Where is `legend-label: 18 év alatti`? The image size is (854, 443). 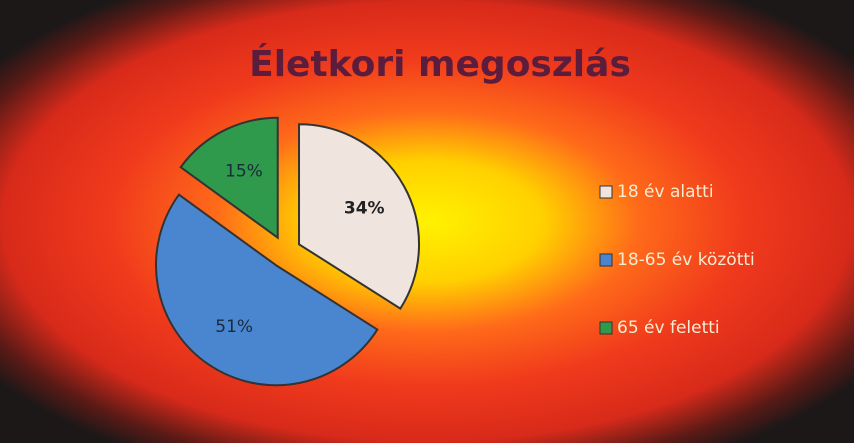 legend-label: 18 év alatti is located at coordinates (665, 192).